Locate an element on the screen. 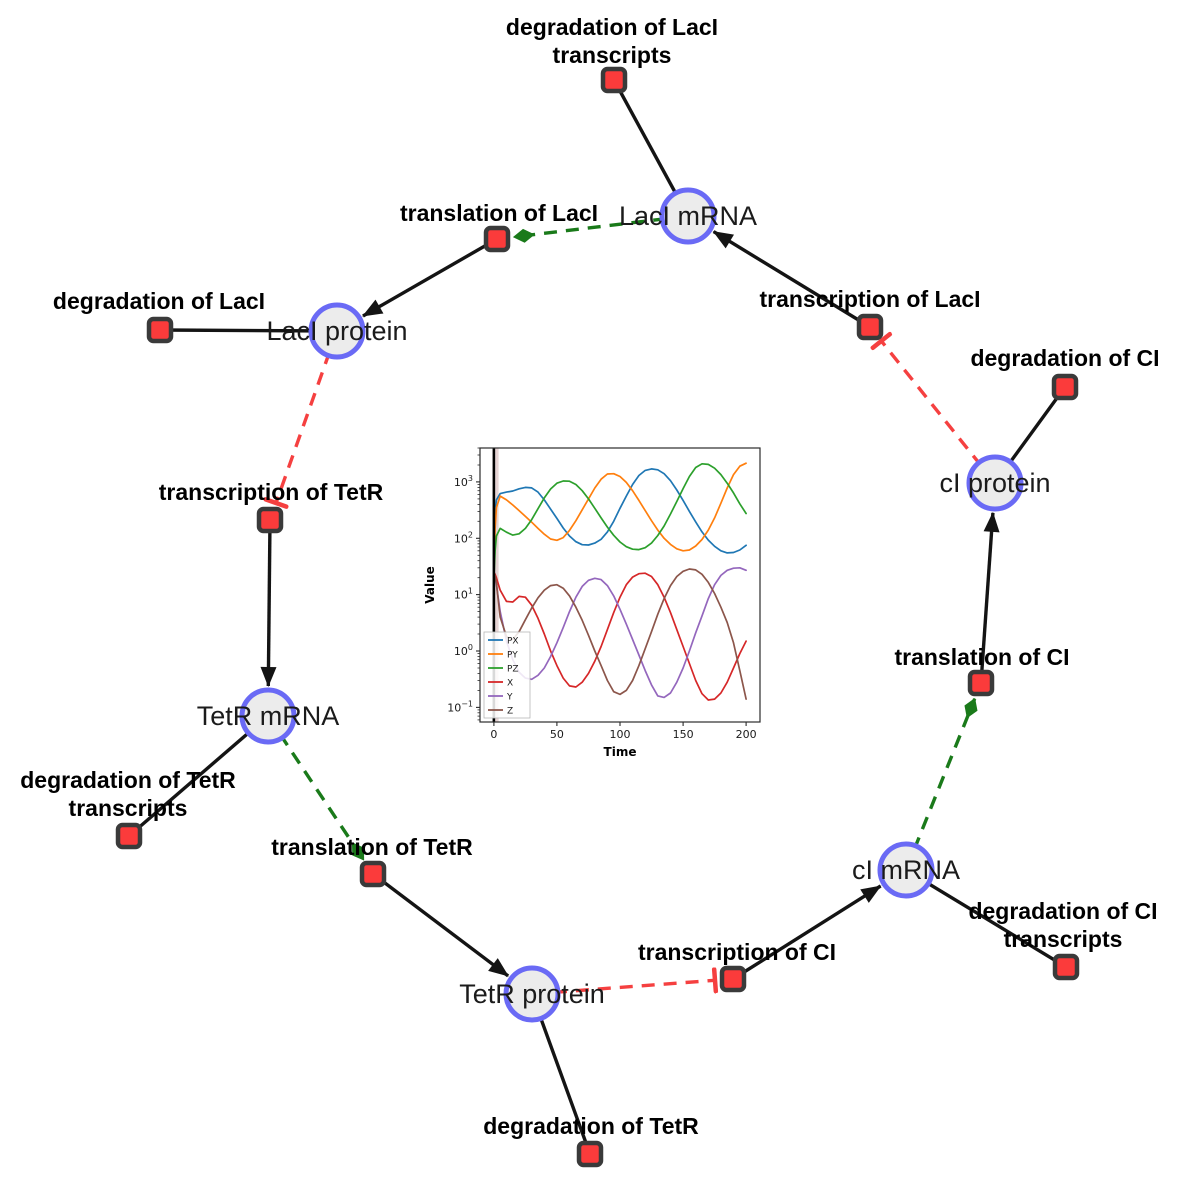 Image resolution: width=1189 pixels, height=1200 pixels. x-tick-label: 200 is located at coordinates (746, 734).